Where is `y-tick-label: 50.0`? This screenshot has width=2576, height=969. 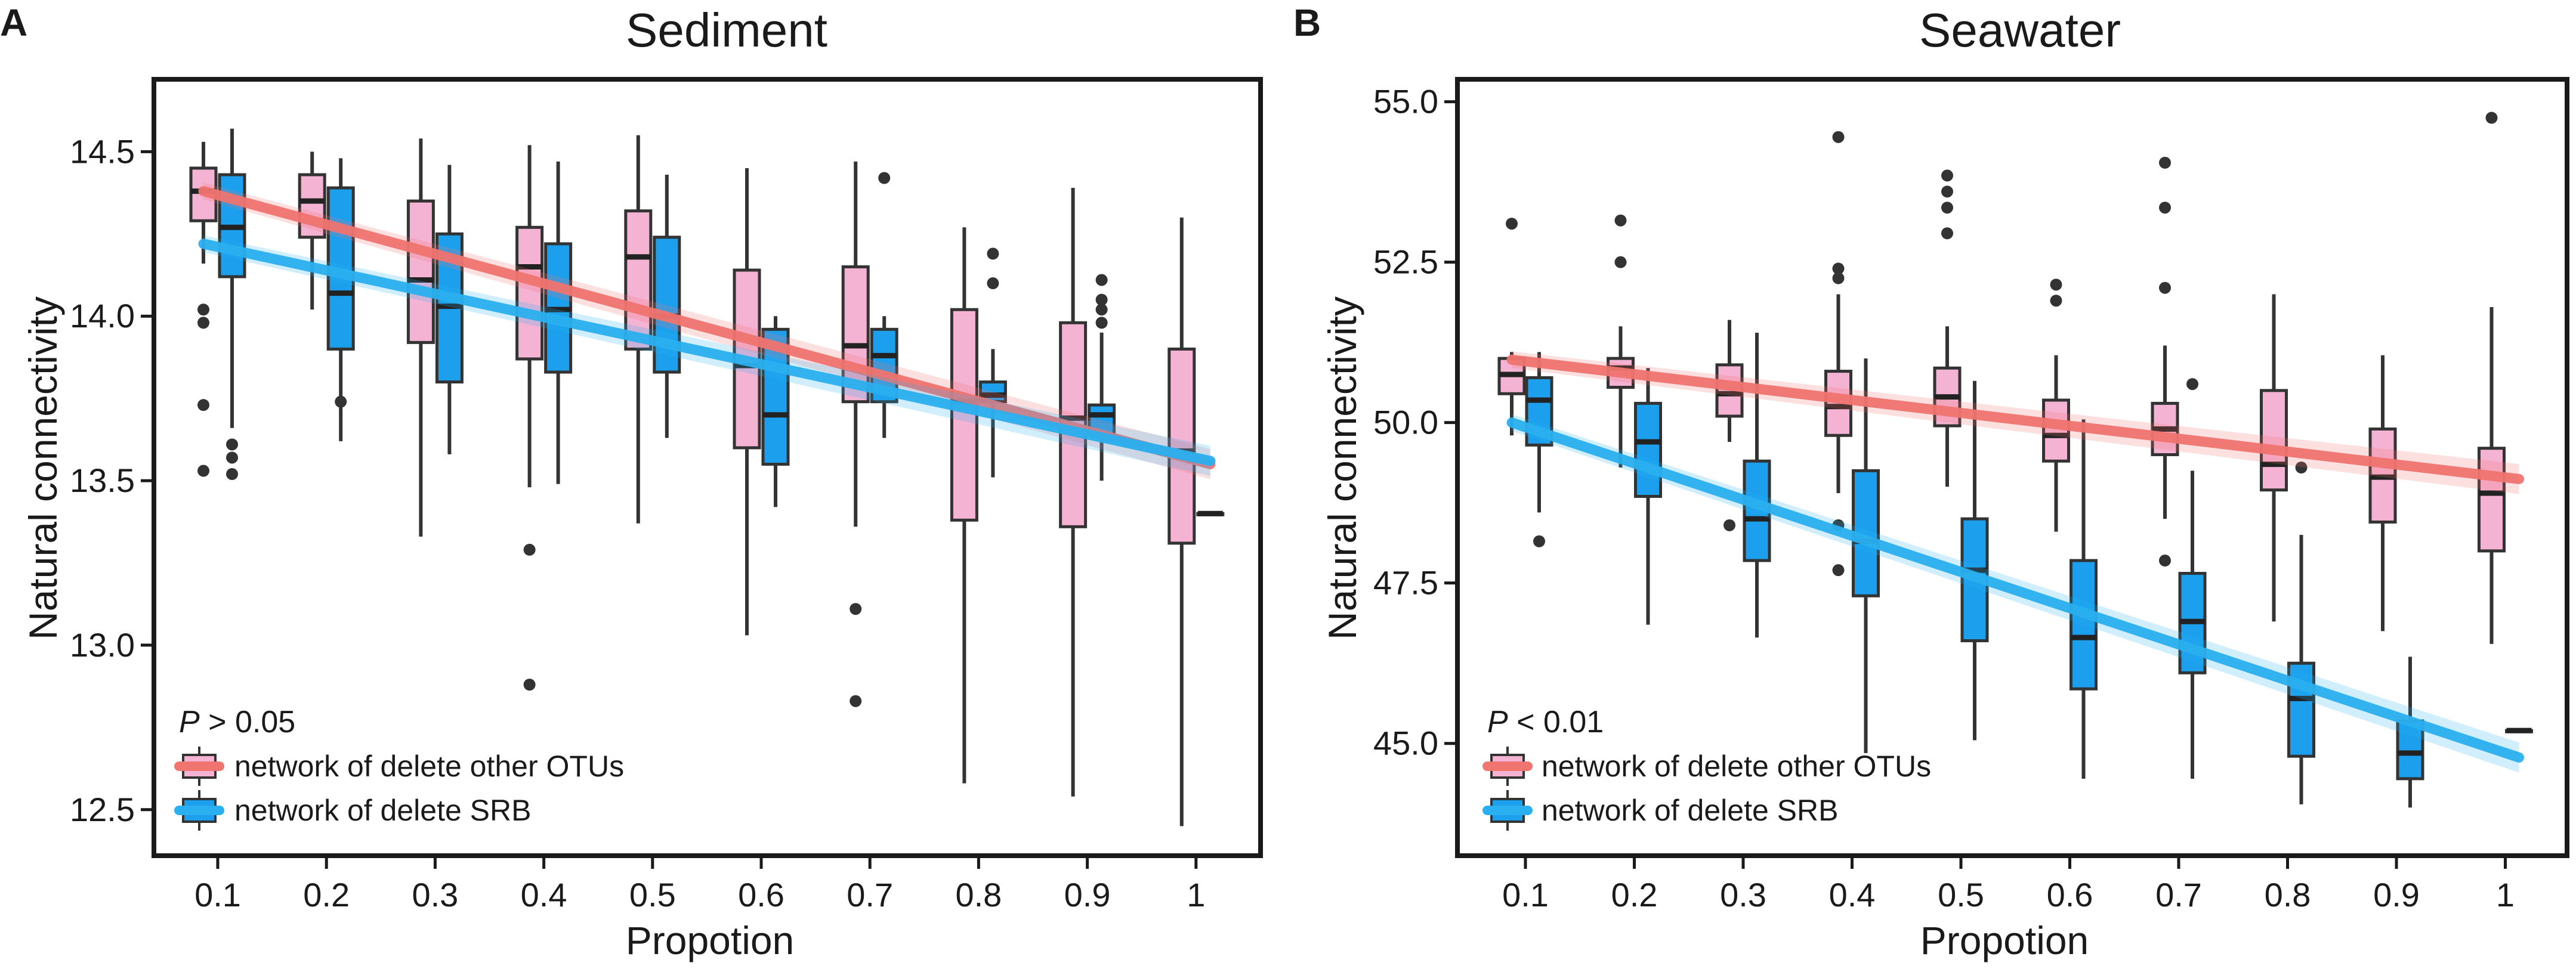 y-tick-label: 50.0 is located at coordinates (1406, 422).